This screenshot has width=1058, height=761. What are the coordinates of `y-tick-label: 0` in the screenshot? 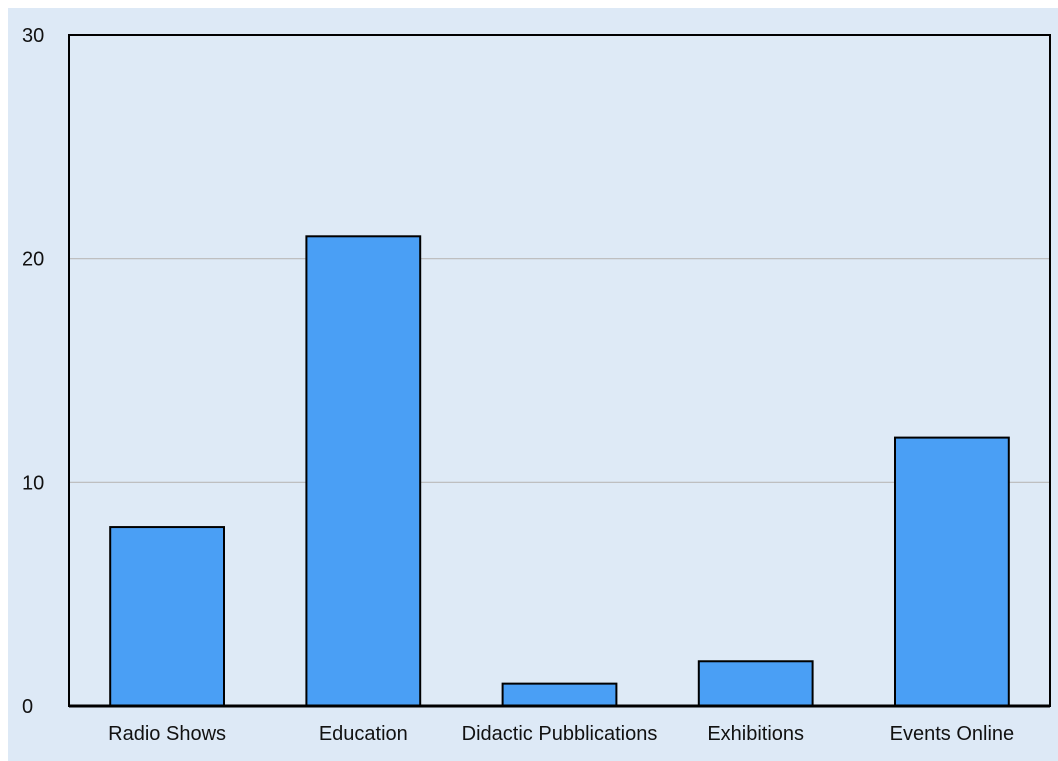 It's located at (27, 707).